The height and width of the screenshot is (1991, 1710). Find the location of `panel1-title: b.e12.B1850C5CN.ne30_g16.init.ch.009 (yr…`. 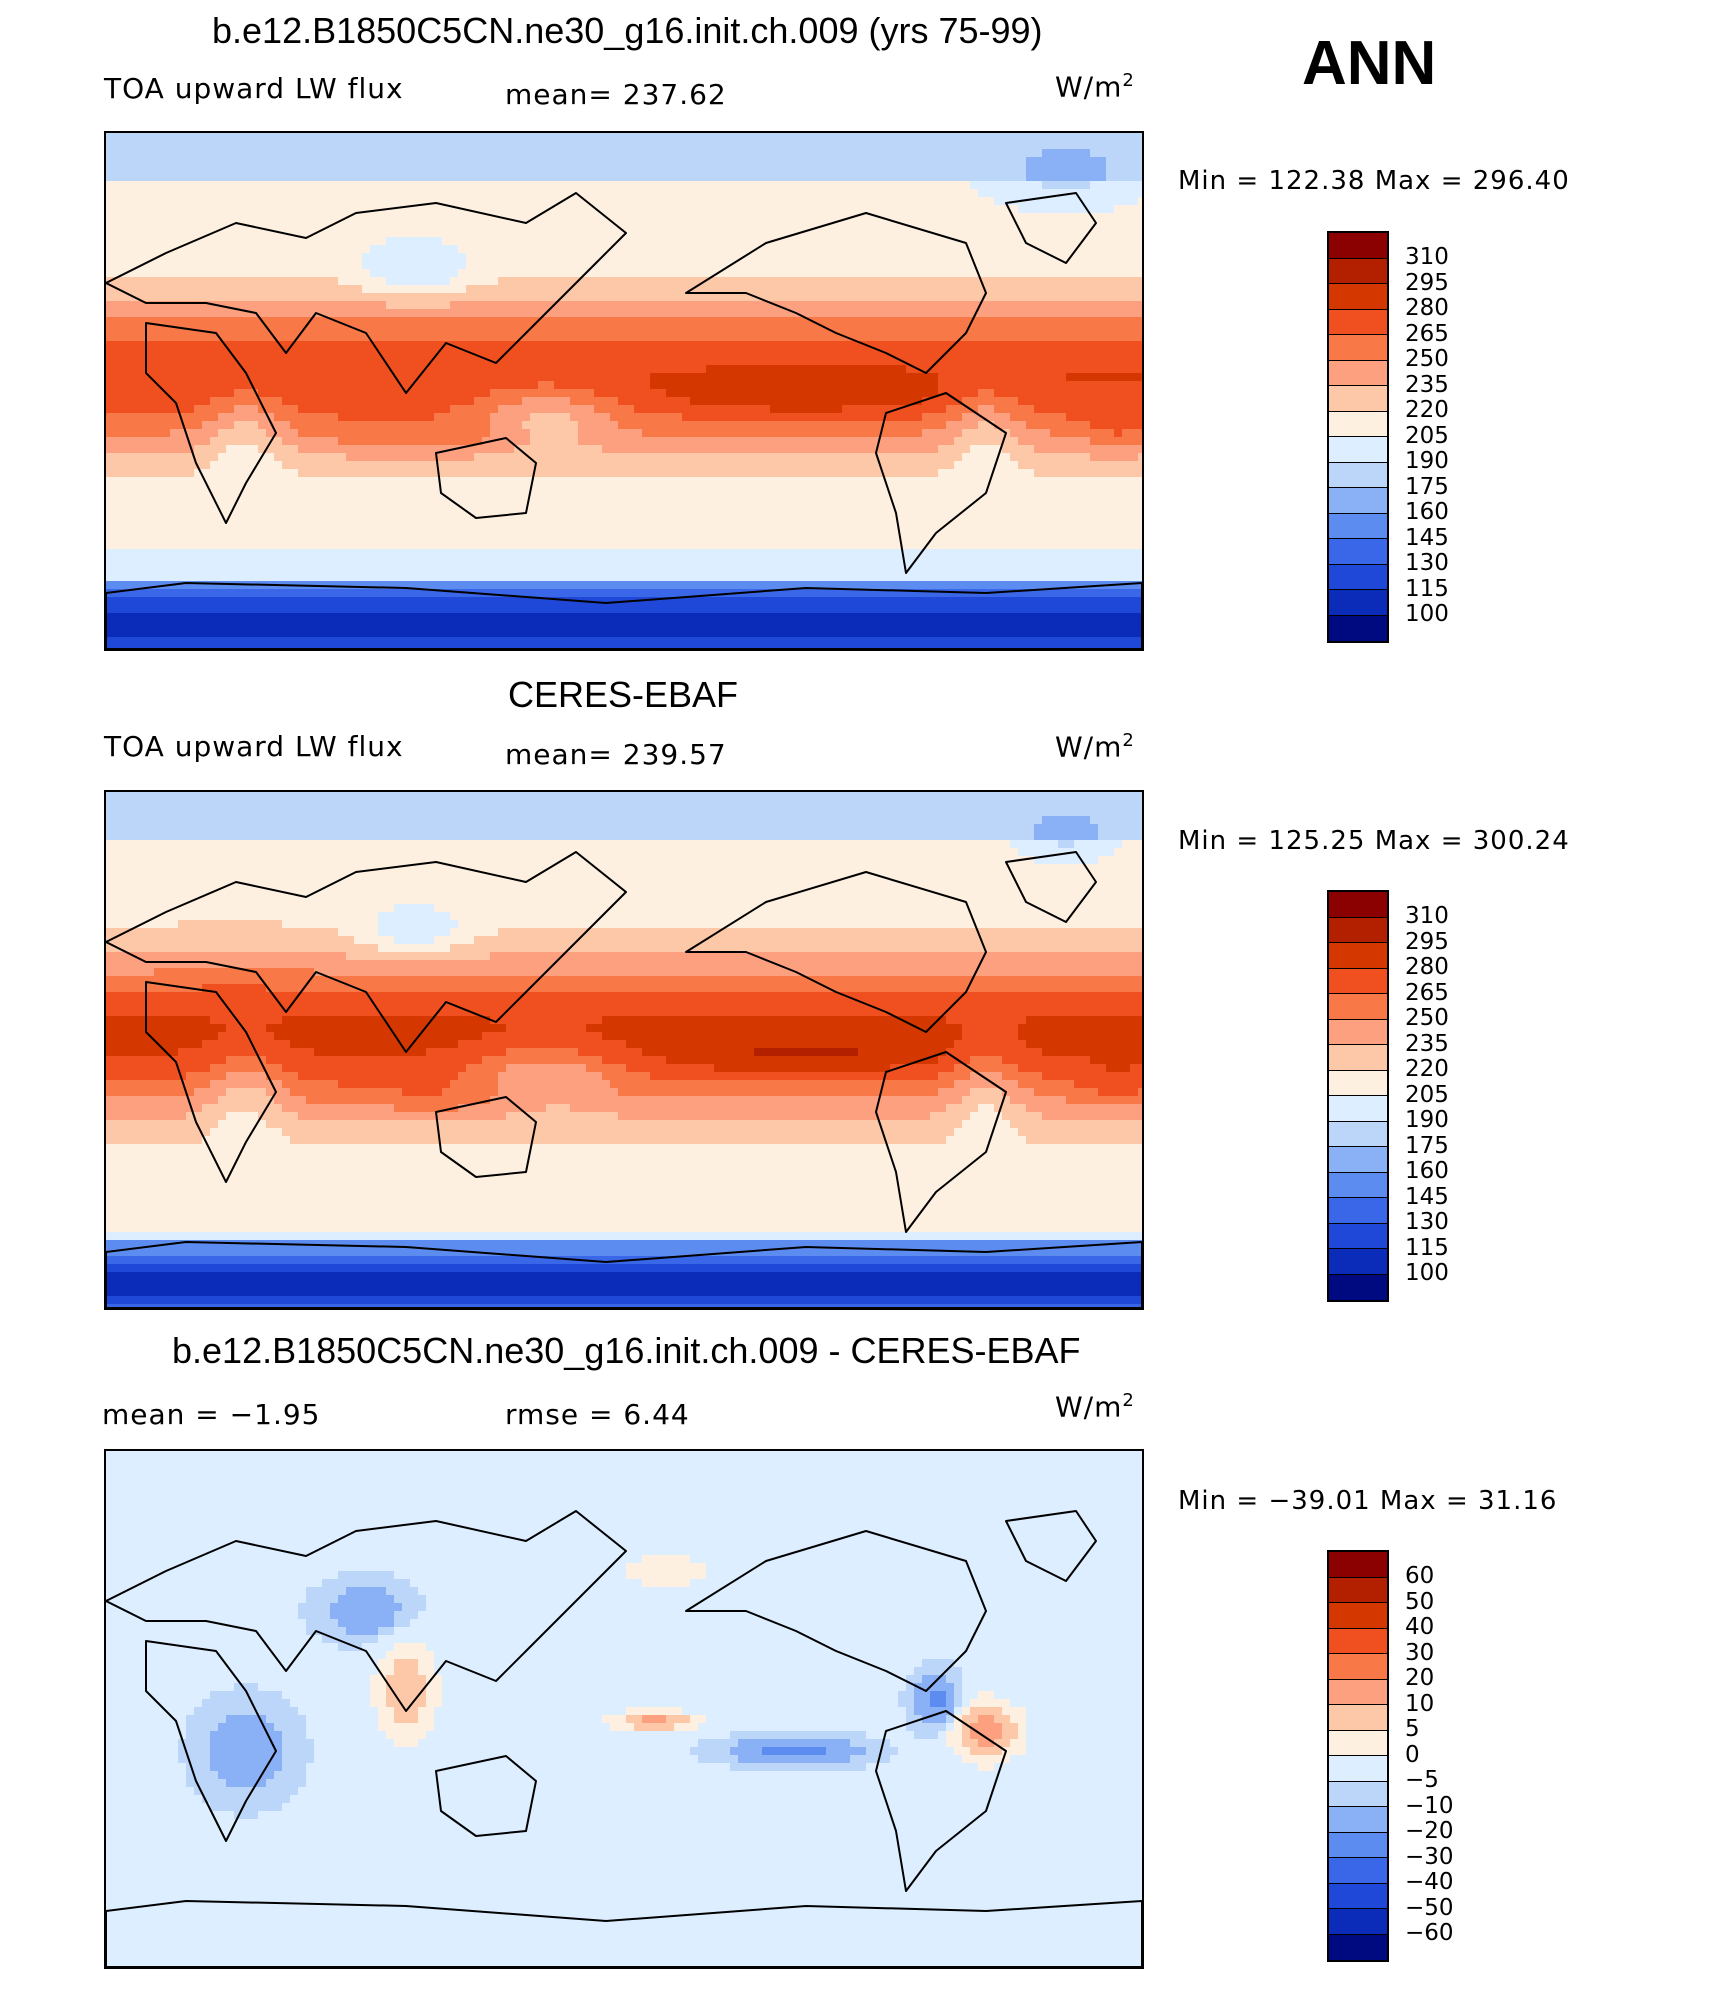

panel1-title: b.e12.B1850C5CN.ne30_g16.init.ch.009 (yr… is located at coordinates (627, 31).